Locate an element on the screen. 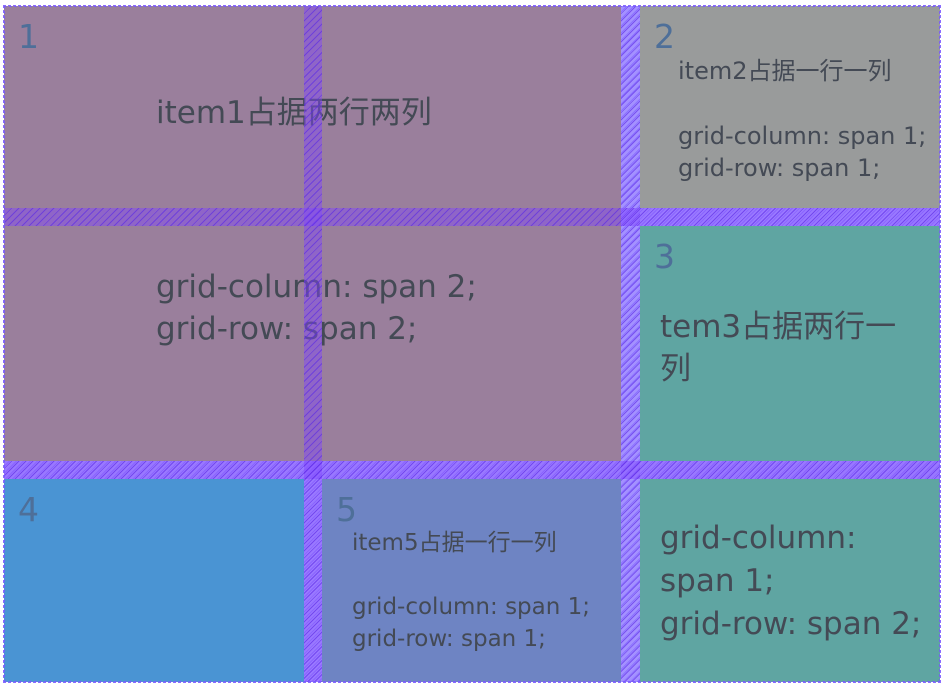 The image size is (945, 690). item-number: 3 is located at coordinates (664, 256).